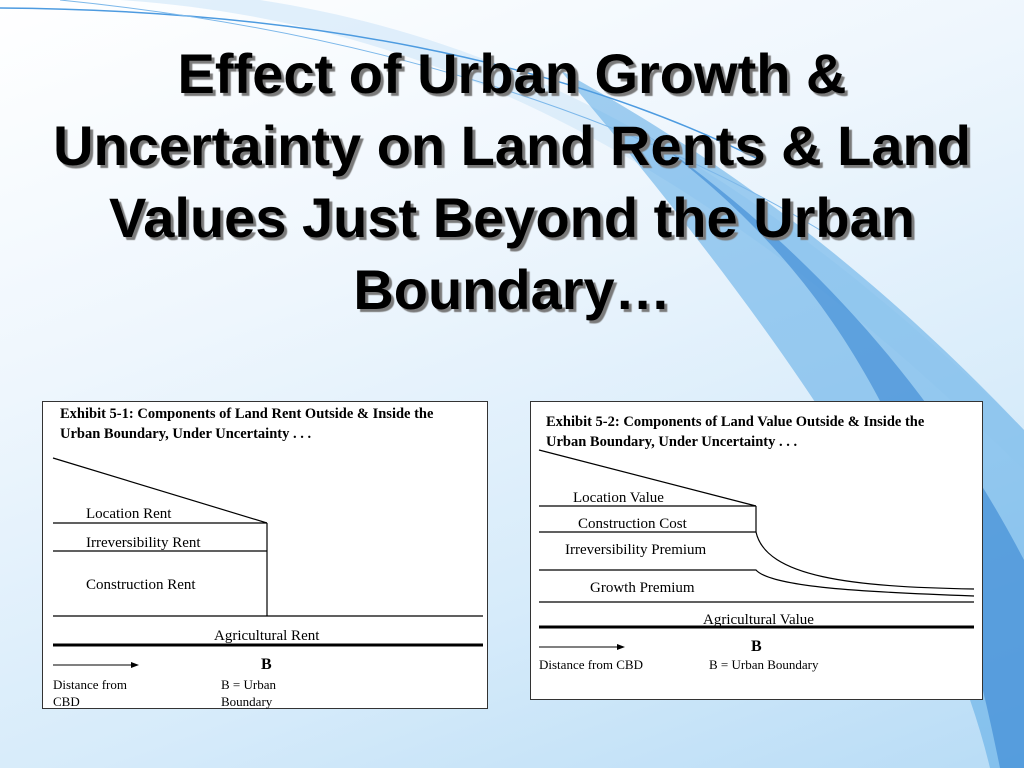 The width and height of the screenshot is (1024, 768). Describe the element at coordinates (143, 543) in the screenshot. I see `irreversibility-rent-label: Irreversibility Rent` at that location.